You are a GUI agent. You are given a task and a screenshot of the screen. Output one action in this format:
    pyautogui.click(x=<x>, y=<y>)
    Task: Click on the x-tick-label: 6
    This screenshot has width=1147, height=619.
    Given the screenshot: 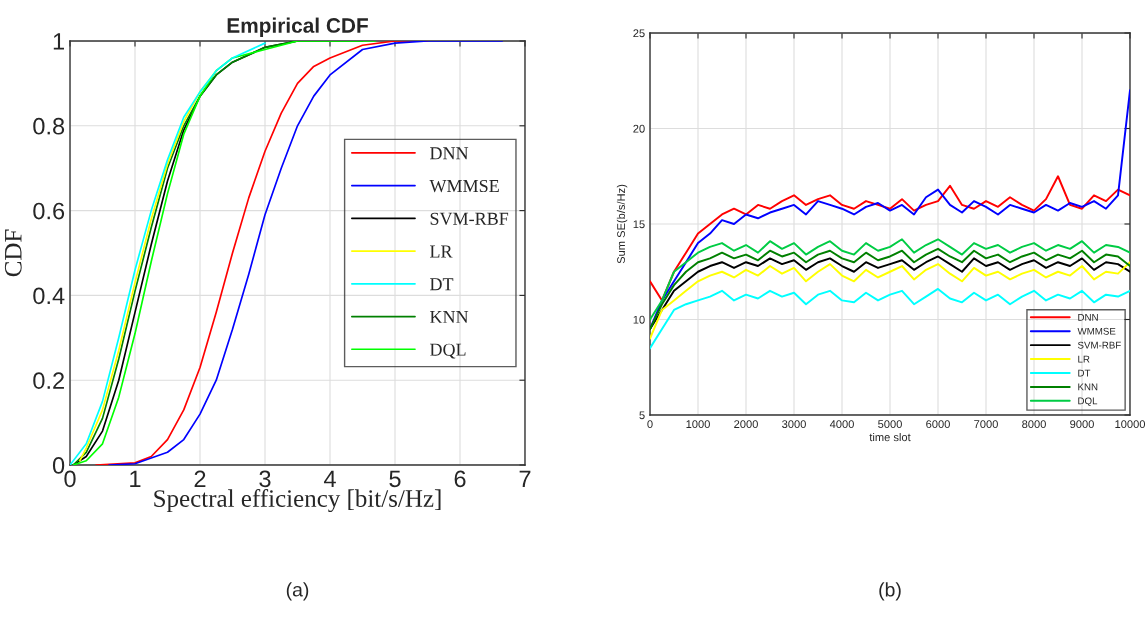 What is the action you would take?
    pyautogui.click(x=460, y=479)
    